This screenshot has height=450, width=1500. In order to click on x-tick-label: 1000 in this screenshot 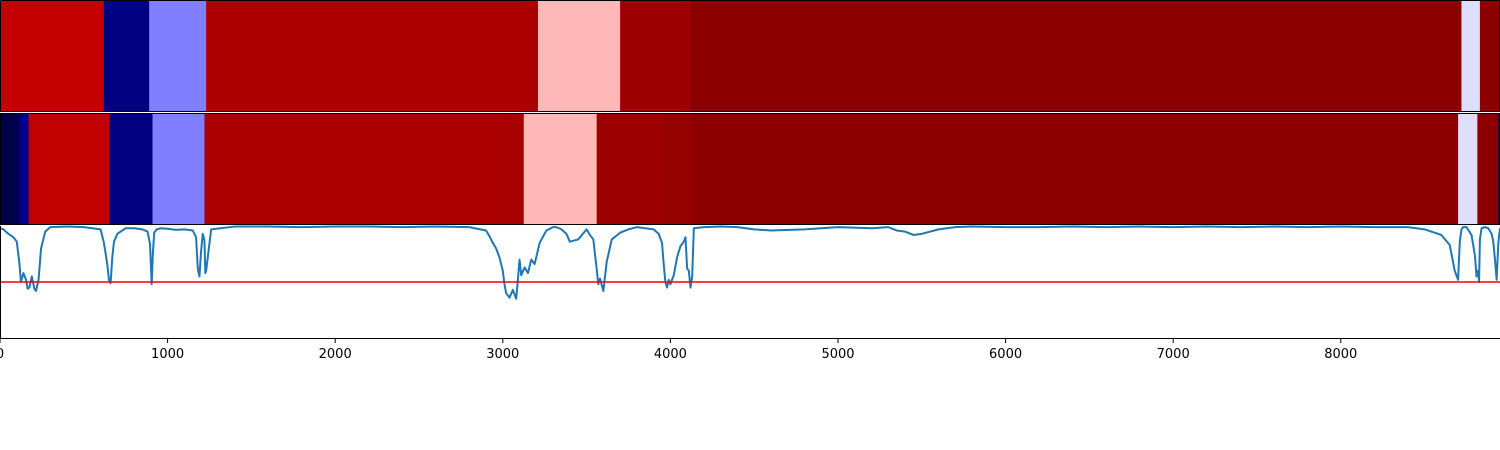, I will do `click(167, 354)`.